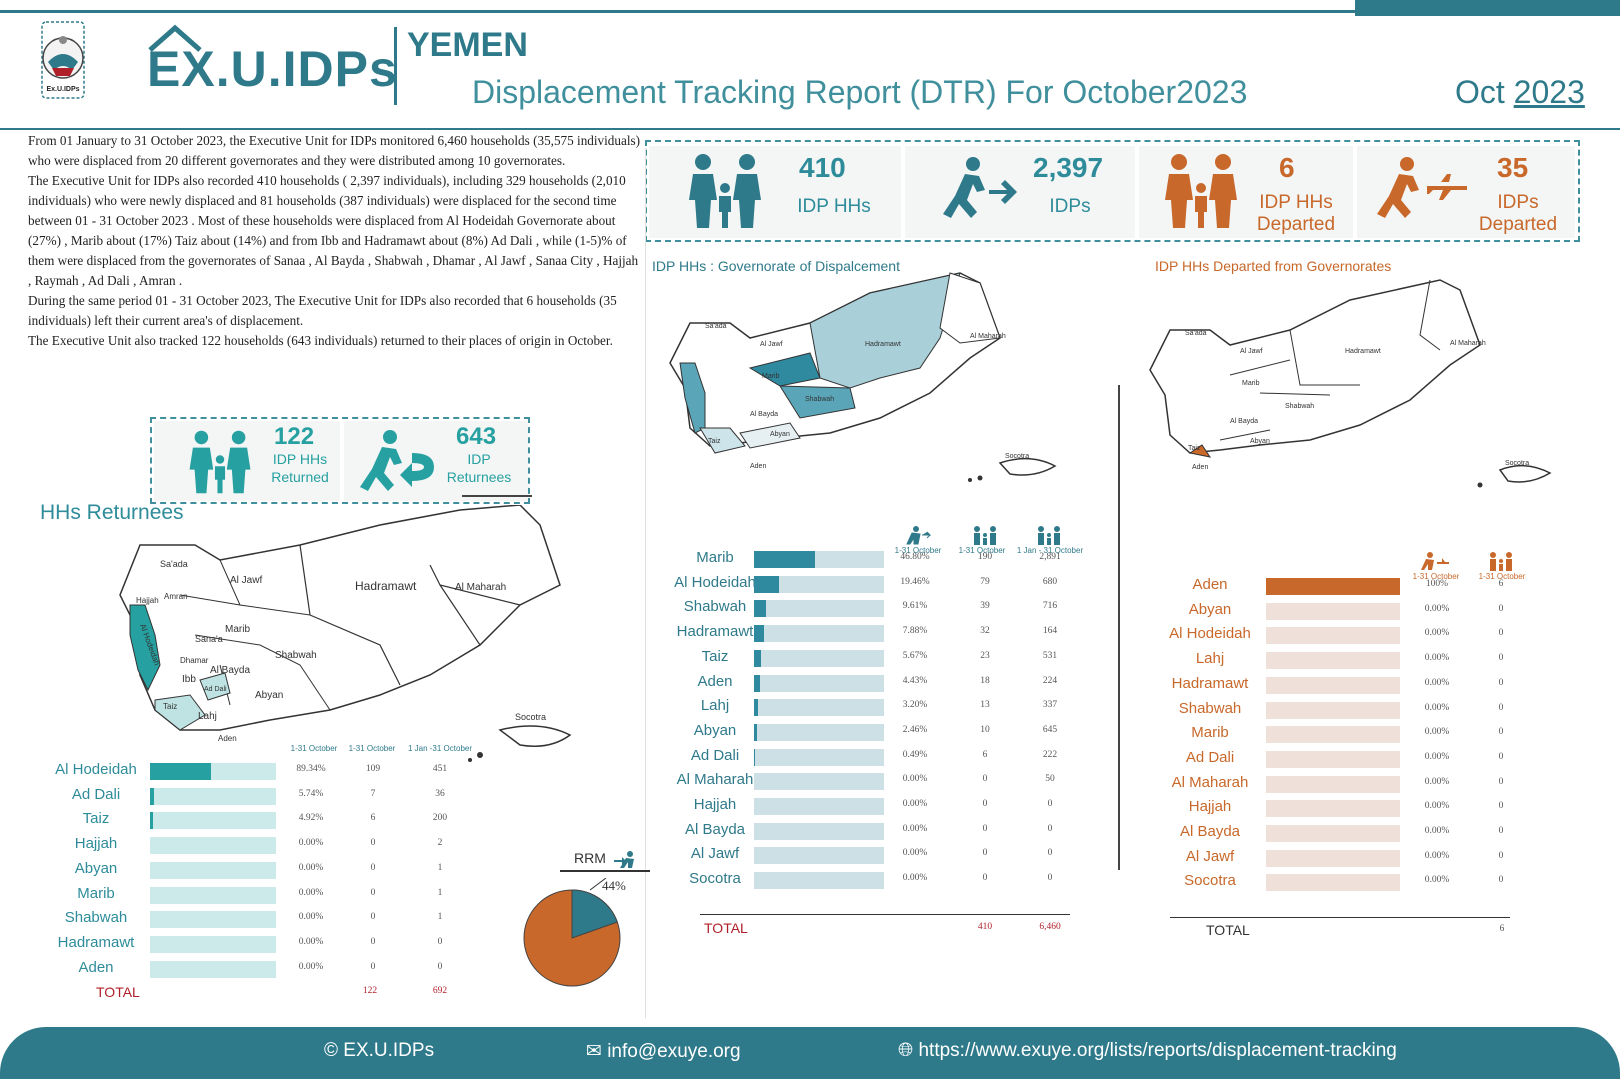 The image size is (1620, 1079). I want to click on rrm-pie, so click(572, 932).